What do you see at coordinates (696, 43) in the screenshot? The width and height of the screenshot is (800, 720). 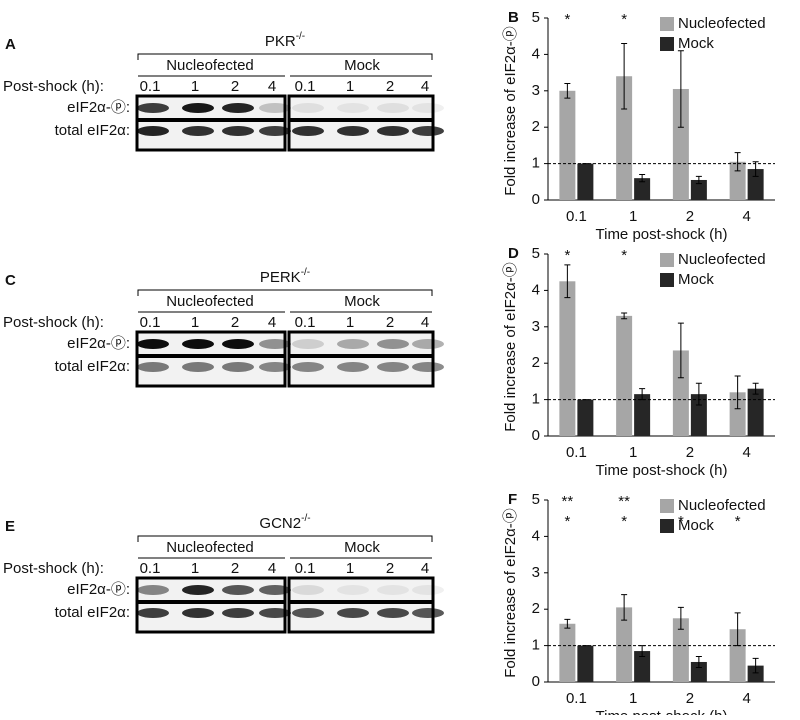 I see `legend-label: Mock` at bounding box center [696, 43].